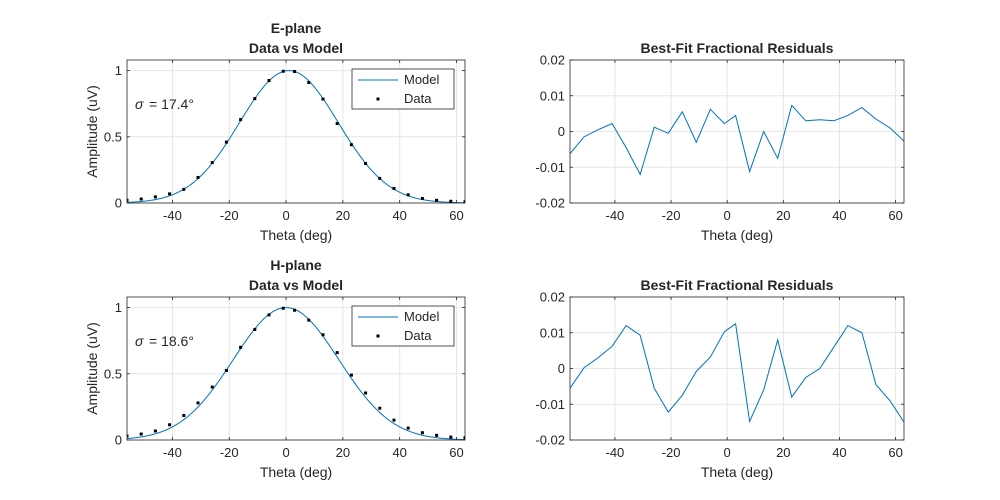  I want to click on sigma-value: = 17.4°, so click(171, 104).